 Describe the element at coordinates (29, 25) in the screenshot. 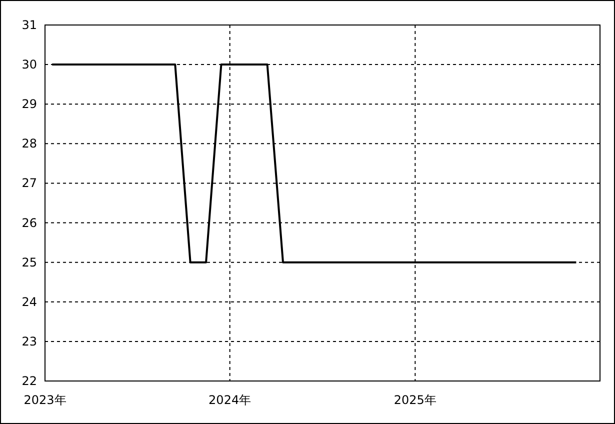

I see `y-tick-label: 31` at that location.